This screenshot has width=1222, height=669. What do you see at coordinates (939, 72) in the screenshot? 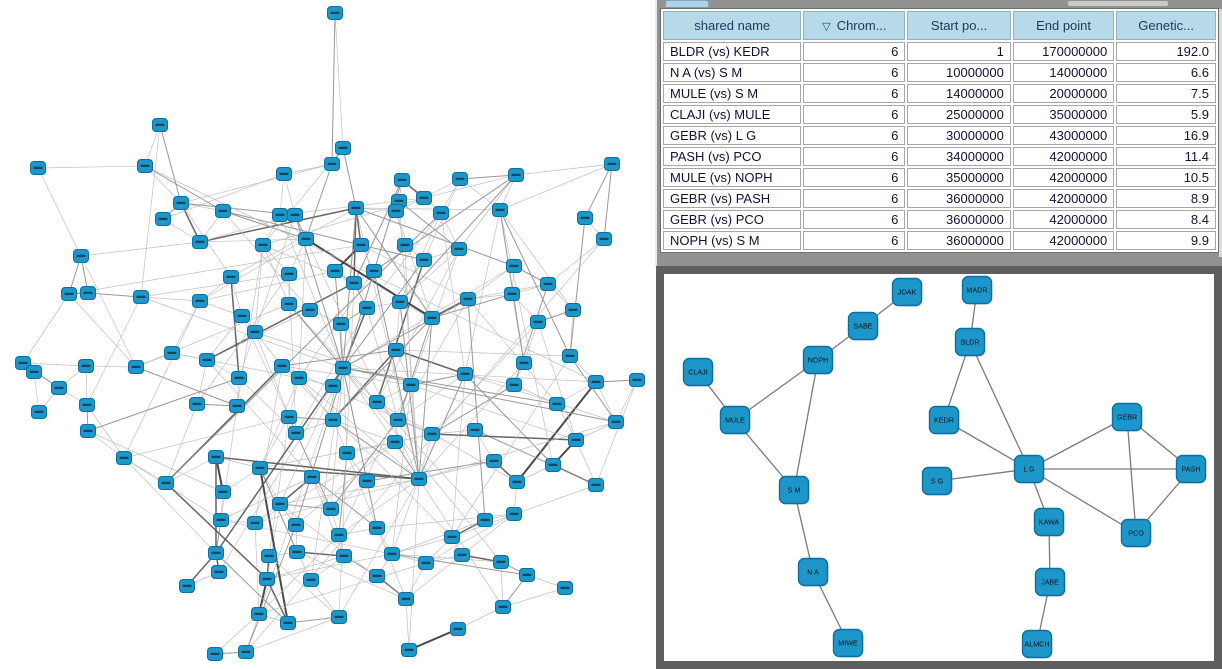
I see `table-row: N A (vs) S M 6 10000000 14000000 6.6` at bounding box center [939, 72].